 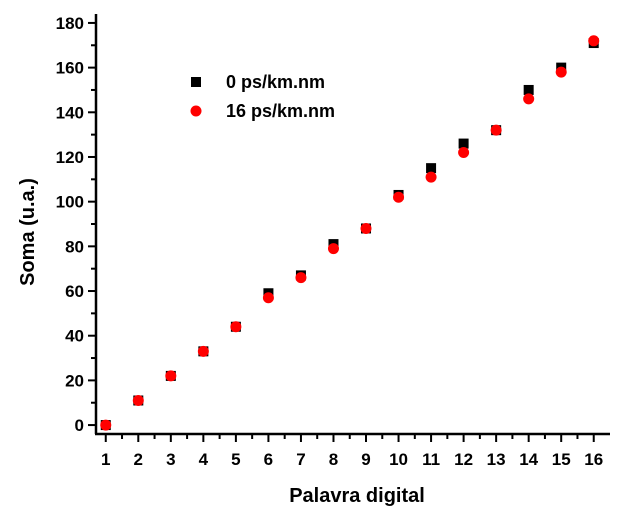 What do you see at coordinates (268, 459) in the screenshot?
I see `x-tick-label: 6` at bounding box center [268, 459].